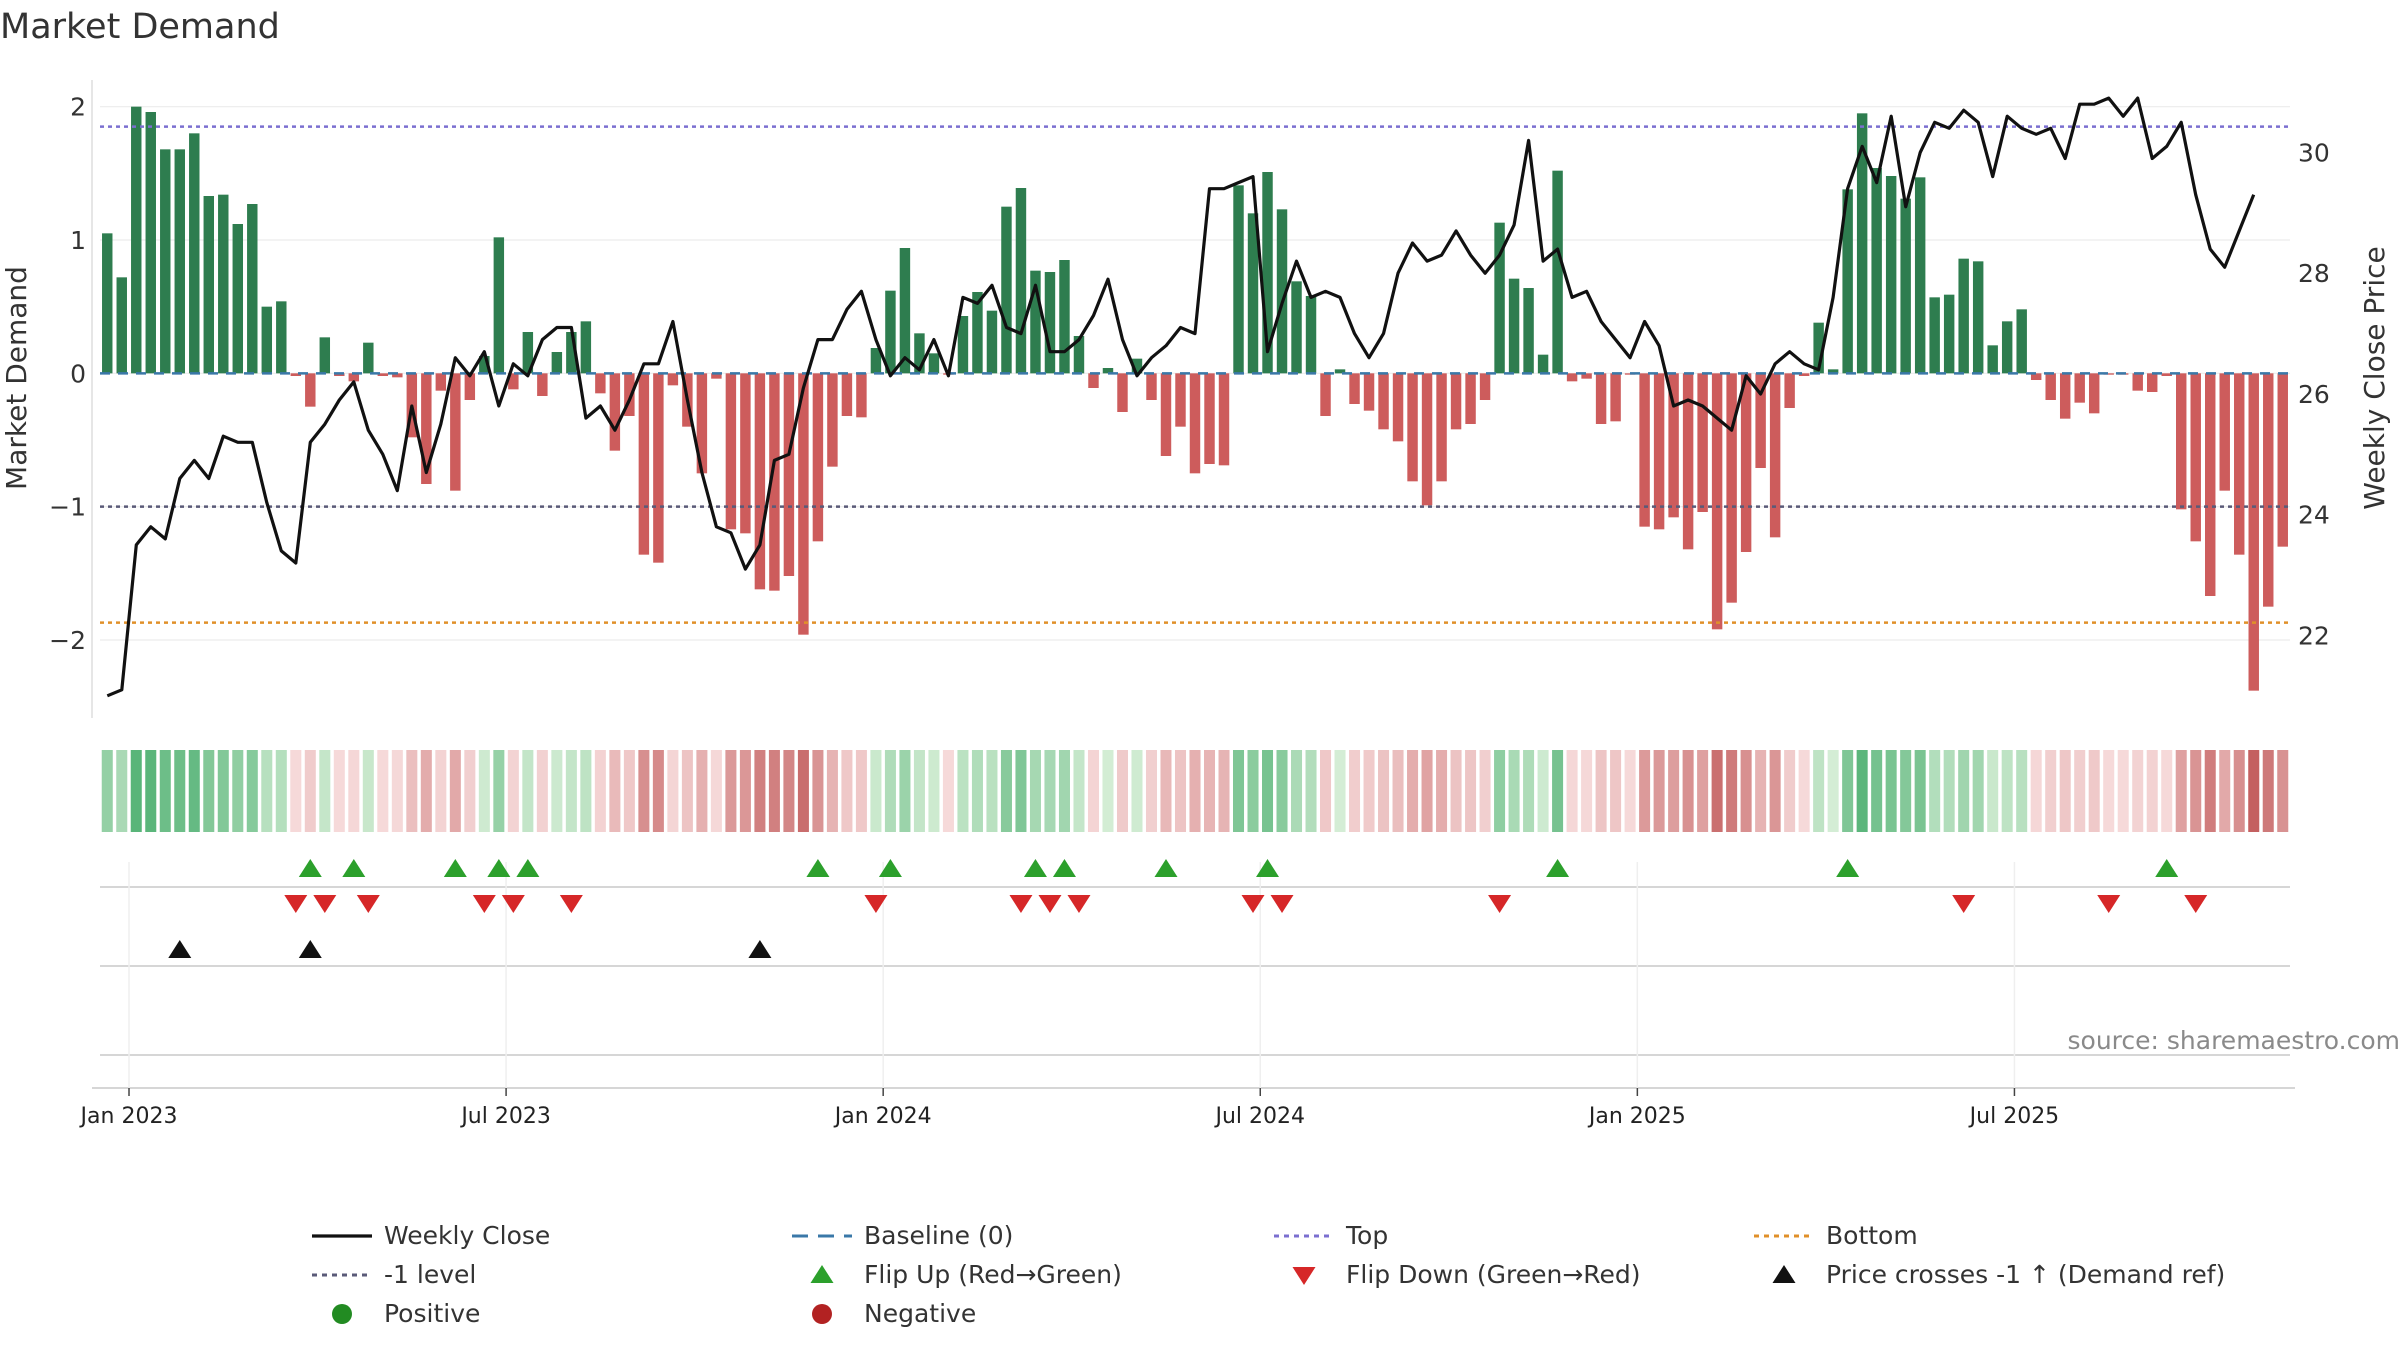 This screenshot has height=1350, width=2400. Describe the element at coordinates (394, 1274) in the screenshot. I see `legend-item: -1 level` at that location.